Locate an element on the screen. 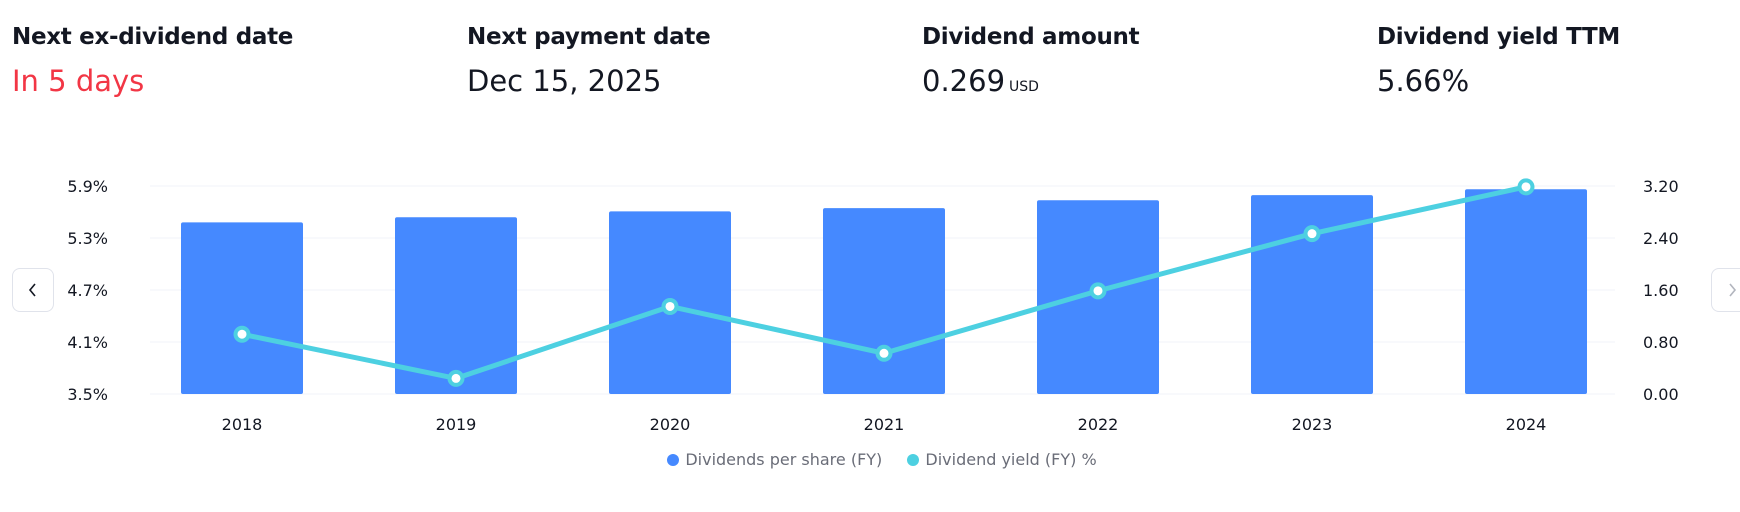 Image resolution: width=1740 pixels, height=512 pixels. bar-2021 is located at coordinates (884, 301).